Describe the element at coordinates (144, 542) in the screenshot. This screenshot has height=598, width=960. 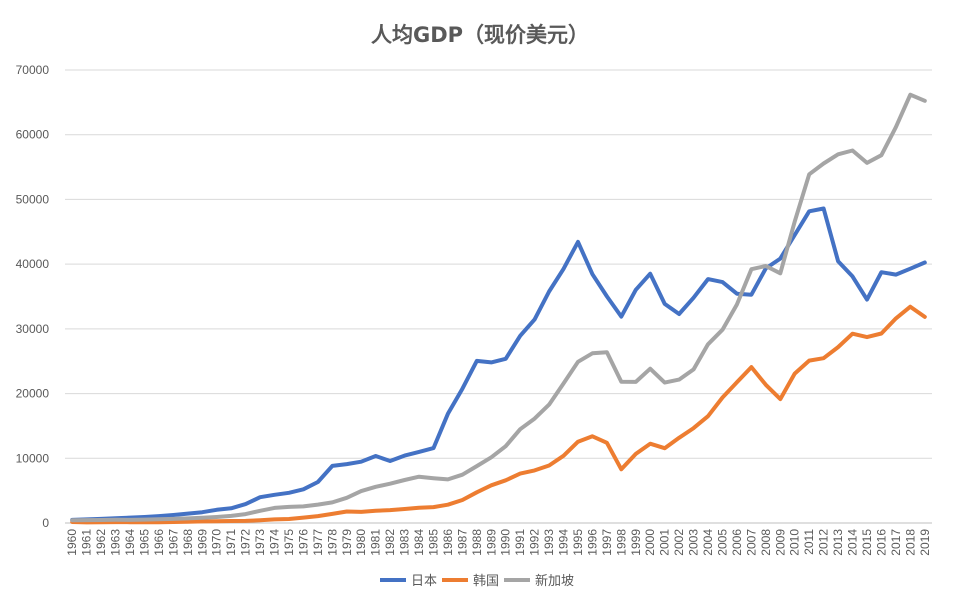
I see `x-tick-label: 1965` at that location.